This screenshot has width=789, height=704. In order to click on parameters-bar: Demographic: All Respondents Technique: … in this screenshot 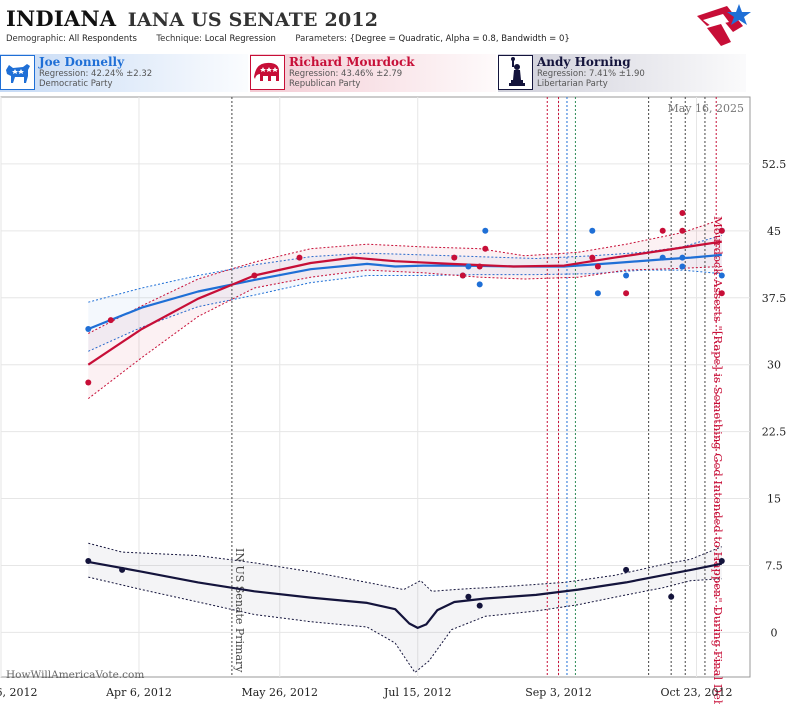, I will do `click(288, 39)`.